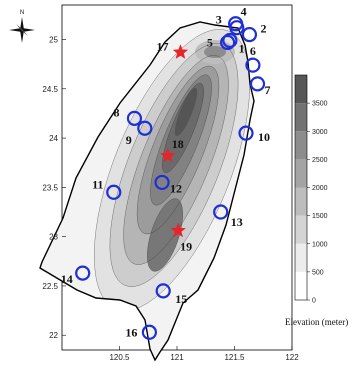 The height and width of the screenshot is (376, 359). Describe the element at coordinates (320, 104) in the screenshot. I see `colorbar-tick-label: 3500` at that location.